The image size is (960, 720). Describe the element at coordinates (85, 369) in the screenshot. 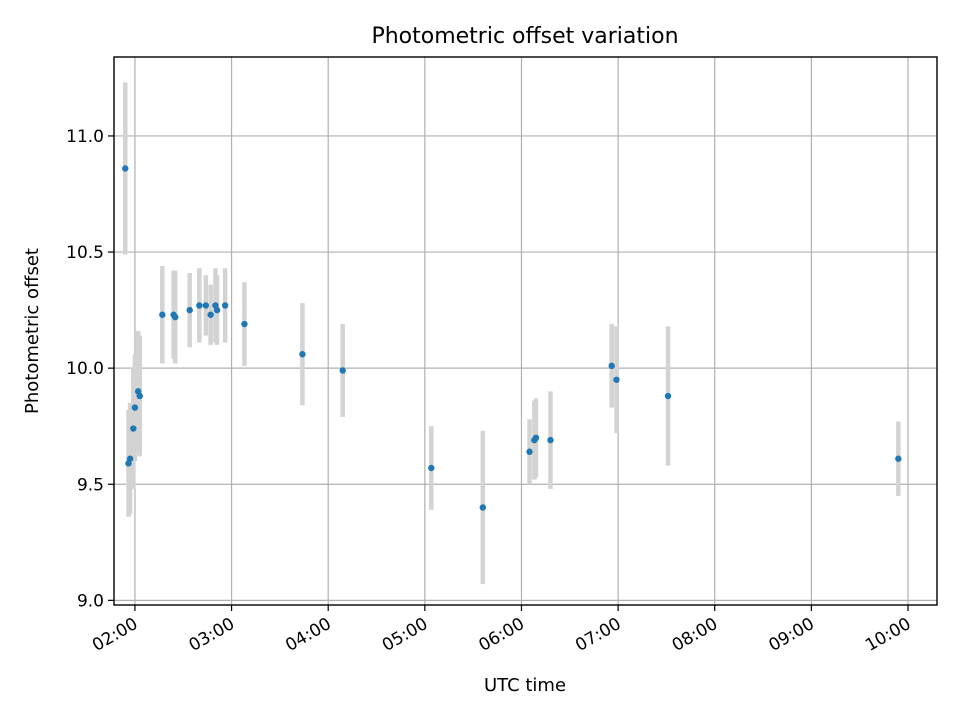

I see `y-tick-label: 10.0` at that location.